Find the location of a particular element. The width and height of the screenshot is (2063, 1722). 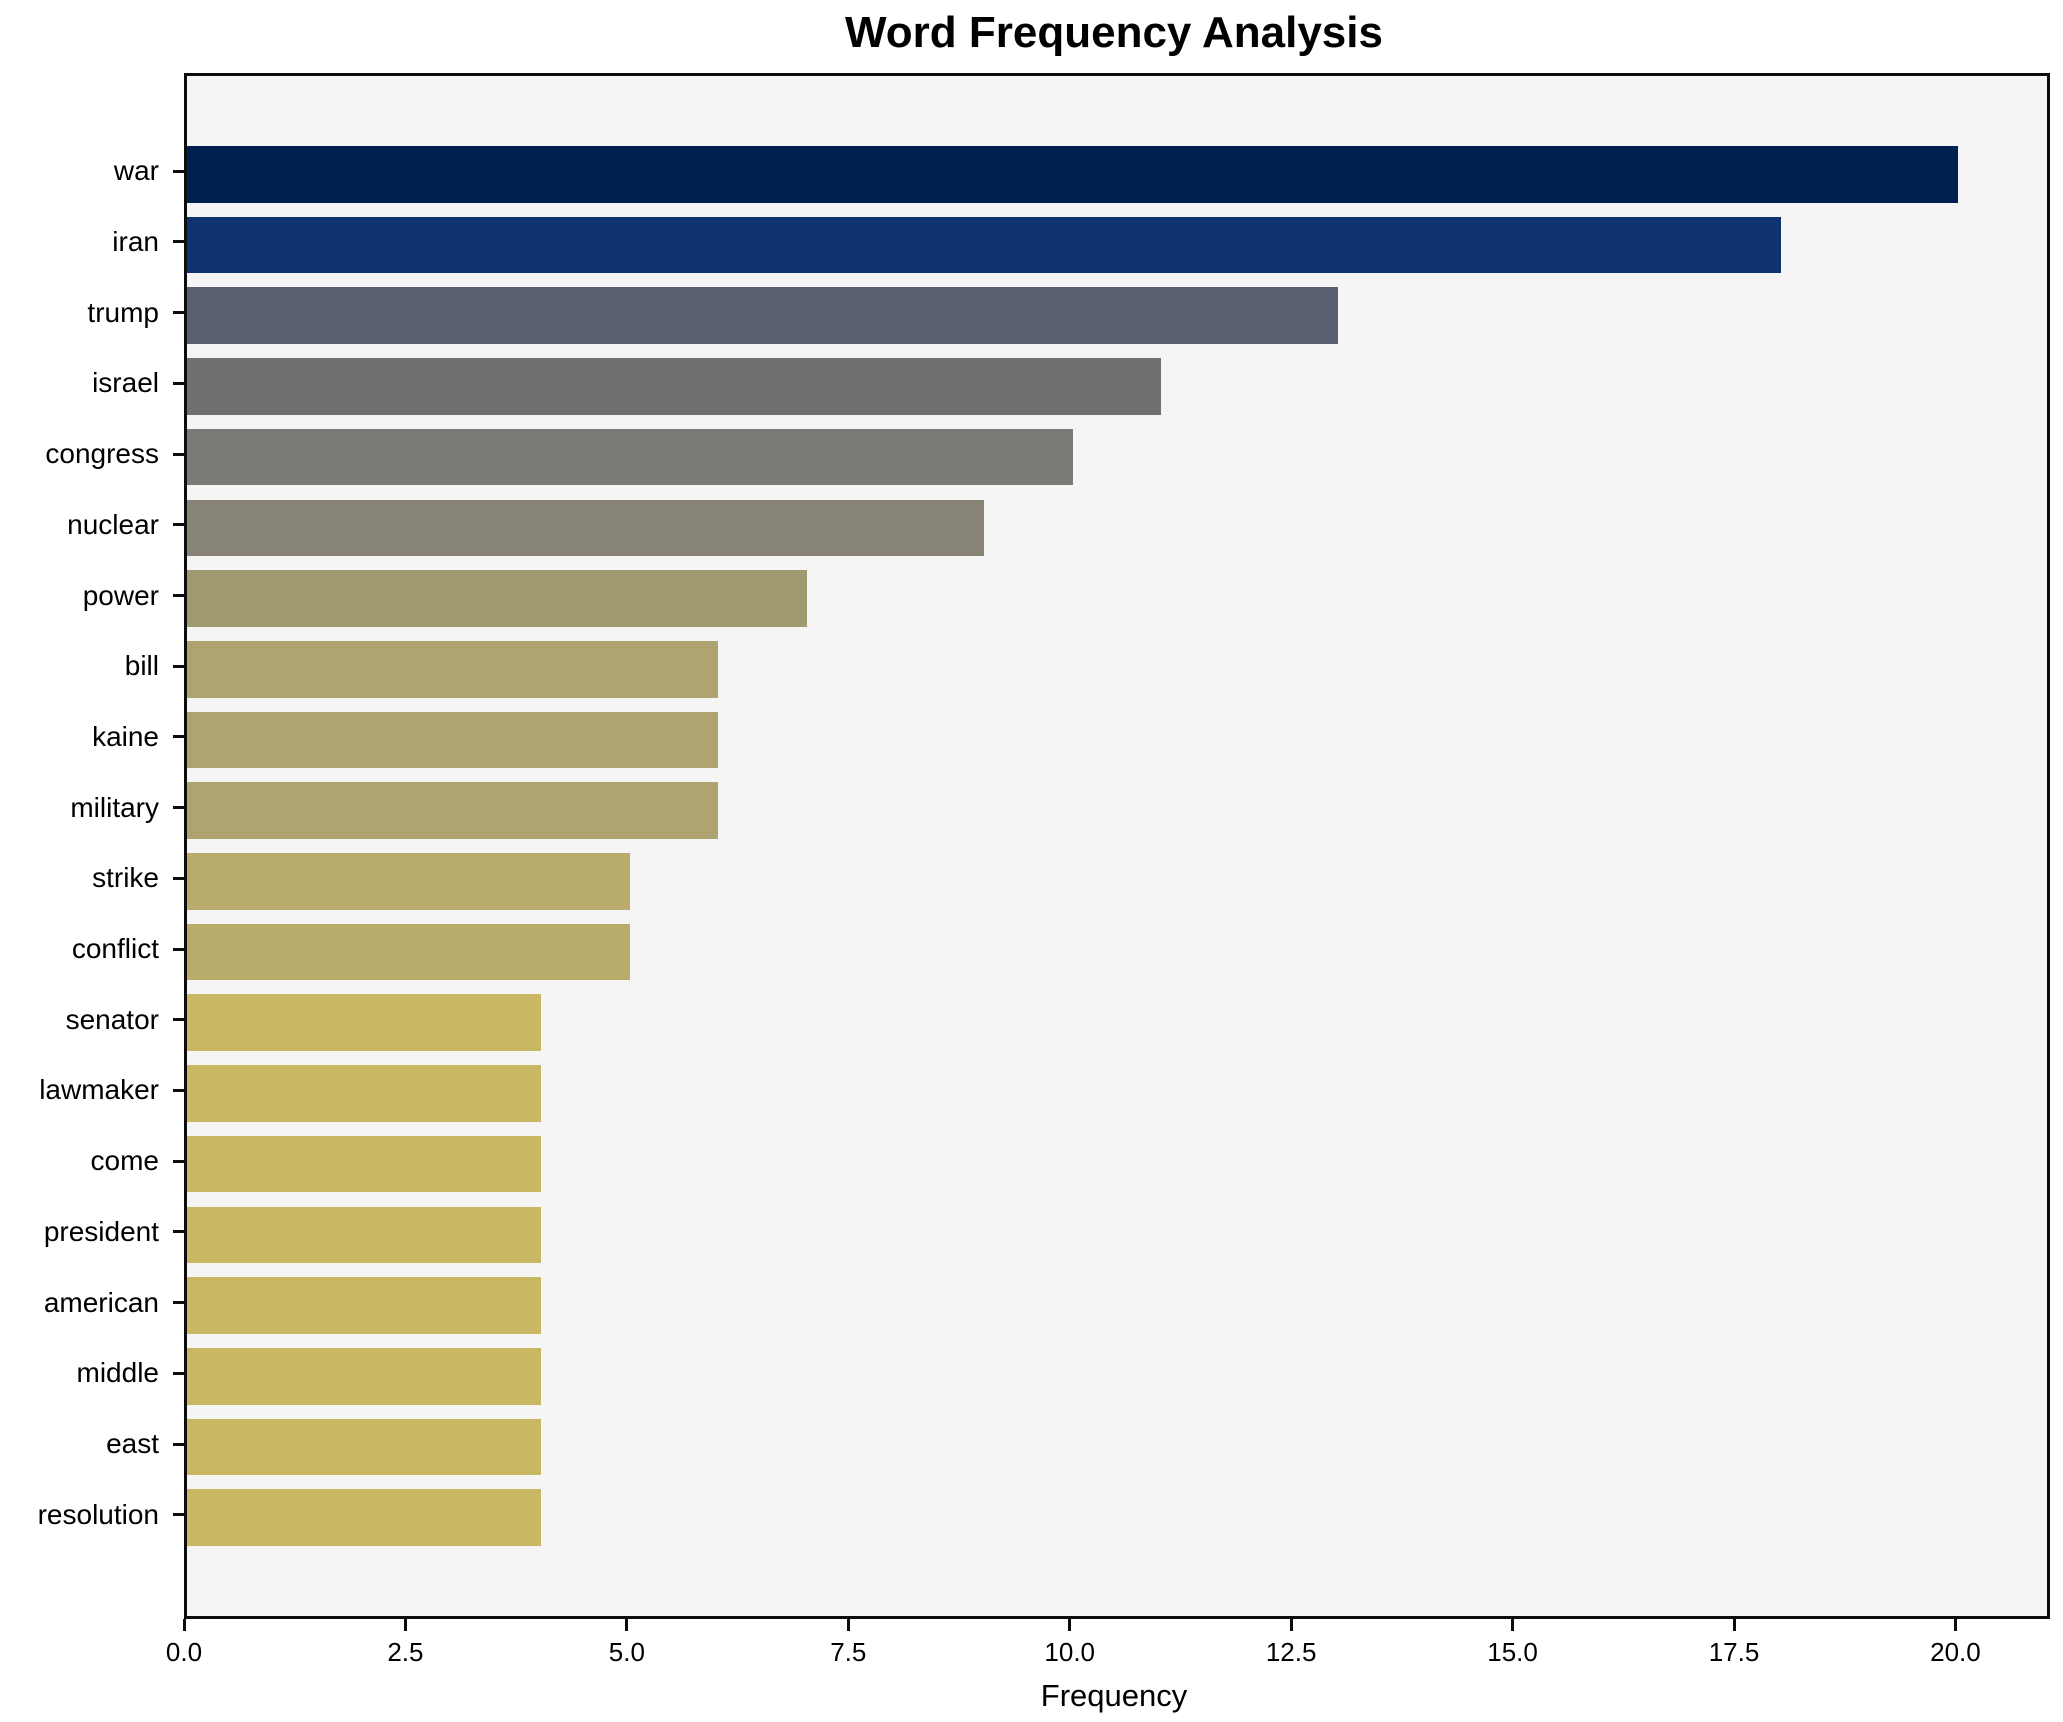

x-tick-label: 20.0 is located at coordinates (1955, 1652).